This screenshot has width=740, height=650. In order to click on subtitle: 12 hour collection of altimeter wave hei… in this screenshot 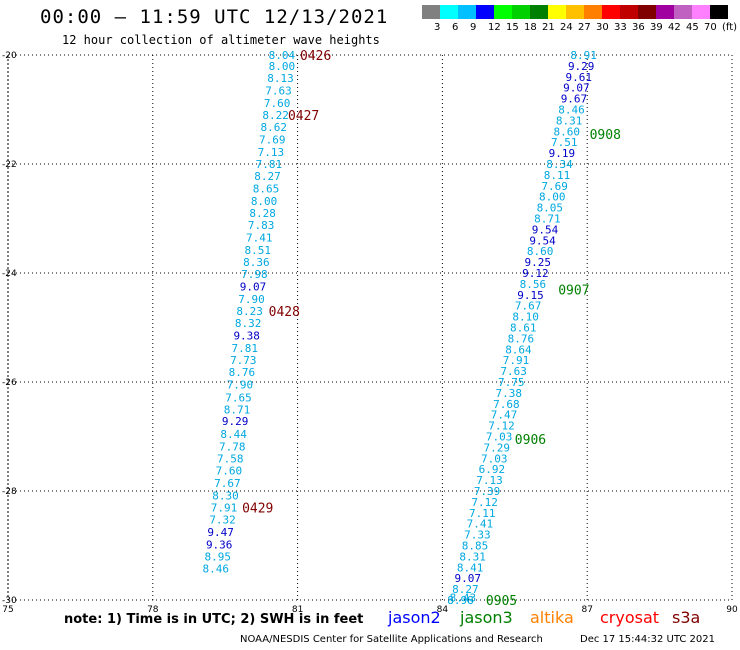, I will do `click(221, 40)`.